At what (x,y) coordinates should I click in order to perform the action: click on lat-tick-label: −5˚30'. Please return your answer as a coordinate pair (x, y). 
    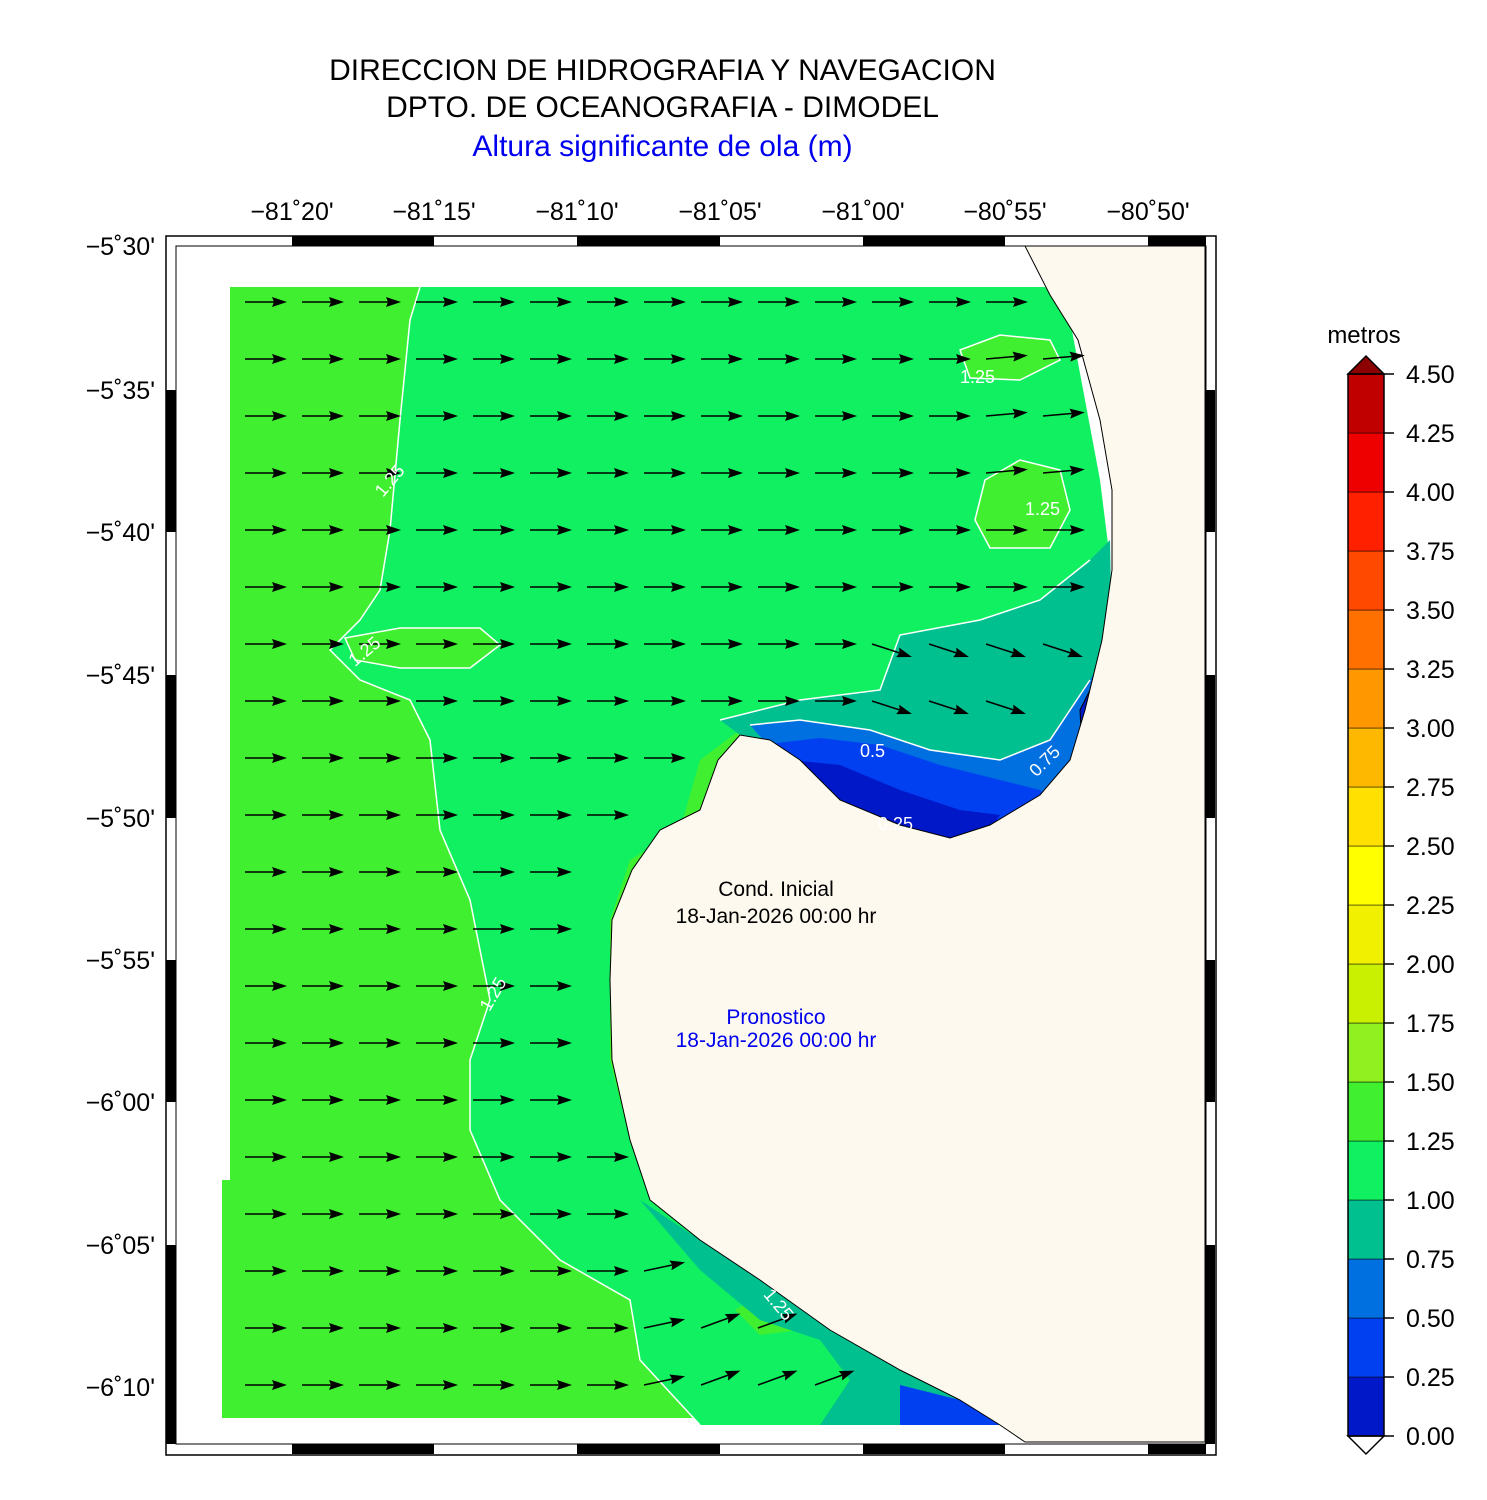
    Looking at the image, I should click on (120, 247).